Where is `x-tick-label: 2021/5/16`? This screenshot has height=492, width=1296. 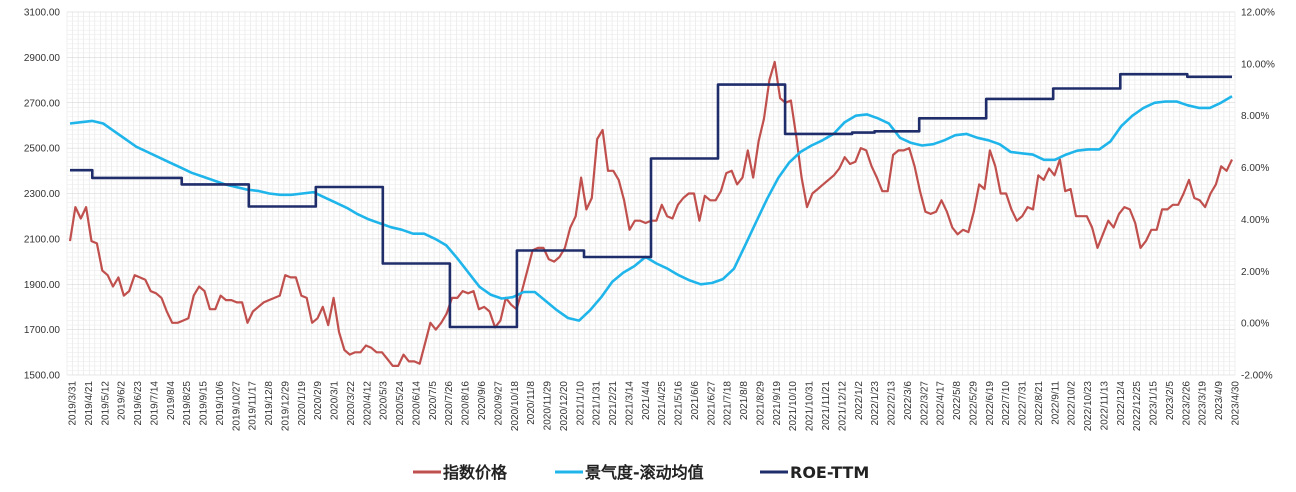 x-tick-label: 2021/5/16 is located at coordinates (679, 403).